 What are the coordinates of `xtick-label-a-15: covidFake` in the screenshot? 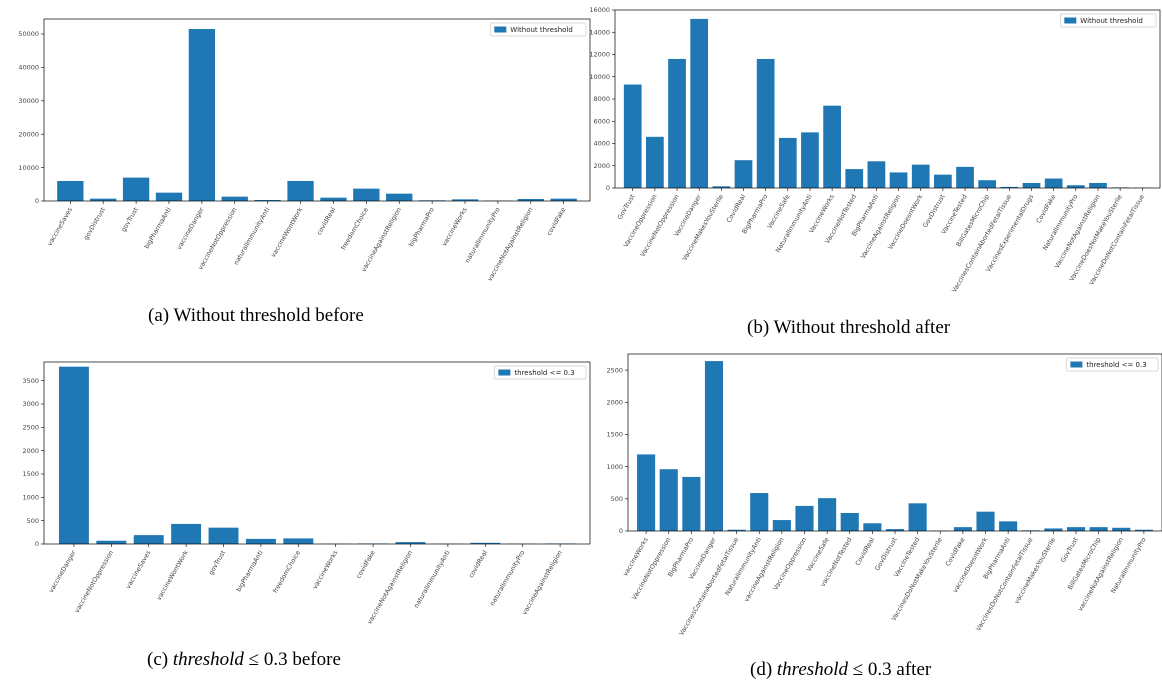 It's located at (557, 221).